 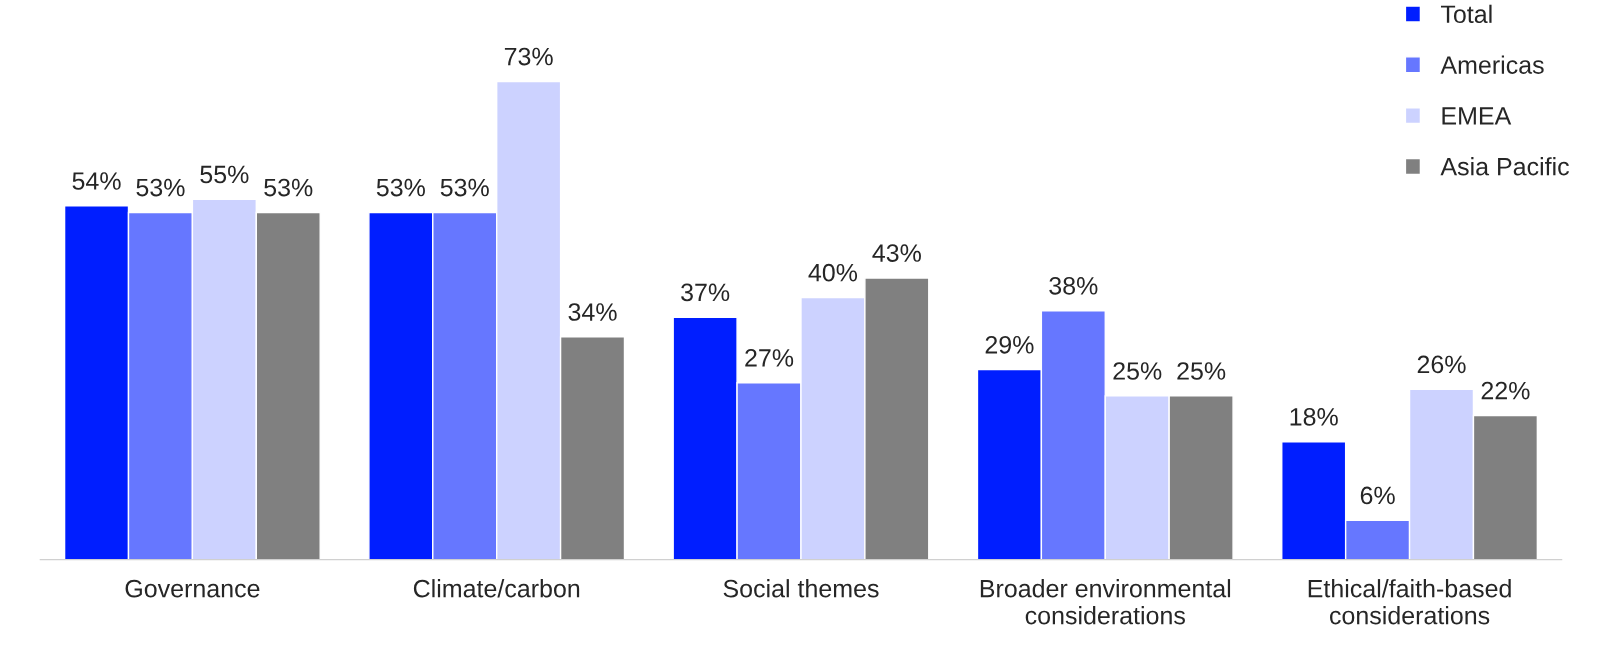 I want to click on data-label: 54%, so click(x=96, y=181).